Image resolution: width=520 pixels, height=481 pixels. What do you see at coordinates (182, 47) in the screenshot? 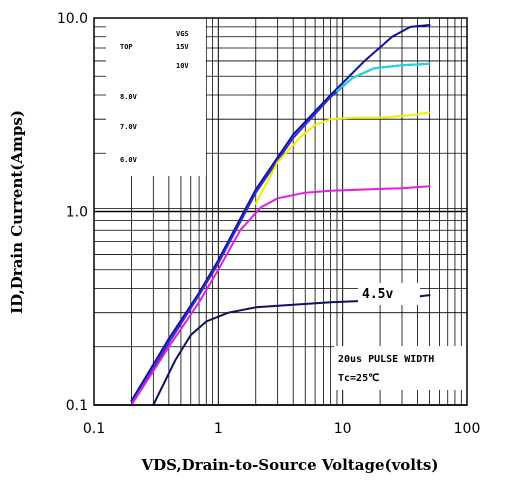
I see `legend-row-1-right: 15V` at bounding box center [182, 47].